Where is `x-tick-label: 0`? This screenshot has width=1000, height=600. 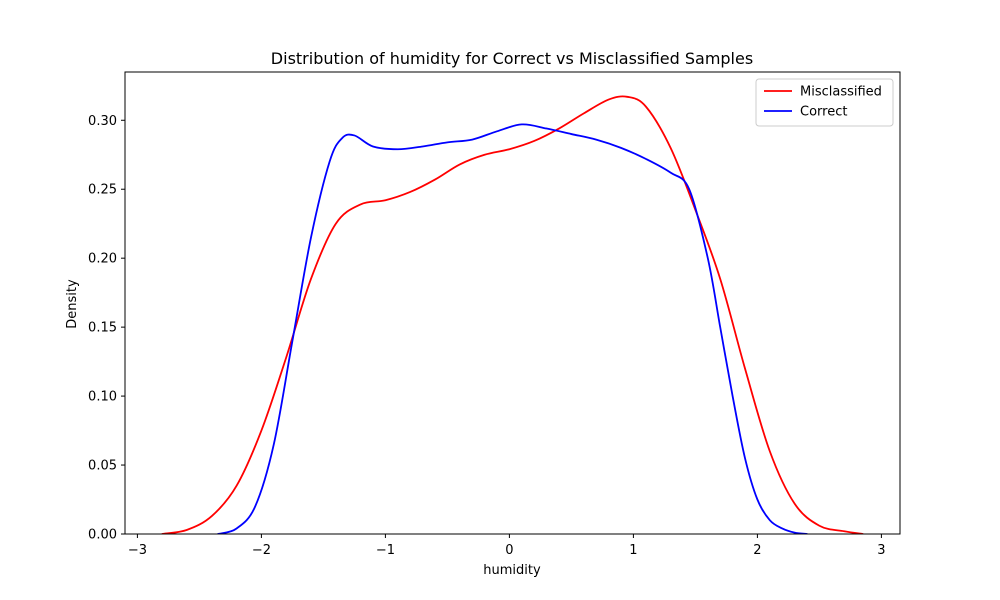
x-tick-label: 0 is located at coordinates (509, 550).